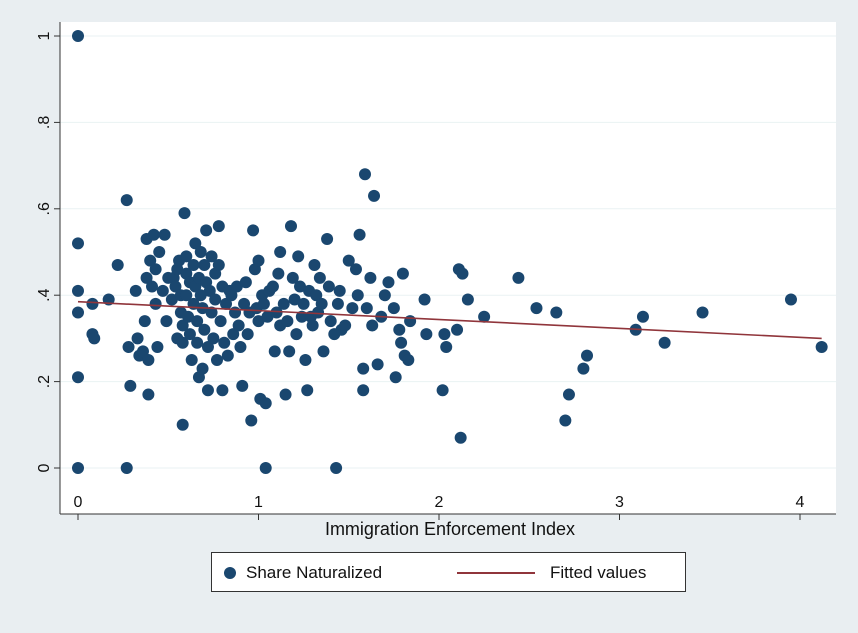 This screenshot has width=858, height=633. What do you see at coordinates (449, 320) in the screenshot?
I see `fitted-line` at bounding box center [449, 320].